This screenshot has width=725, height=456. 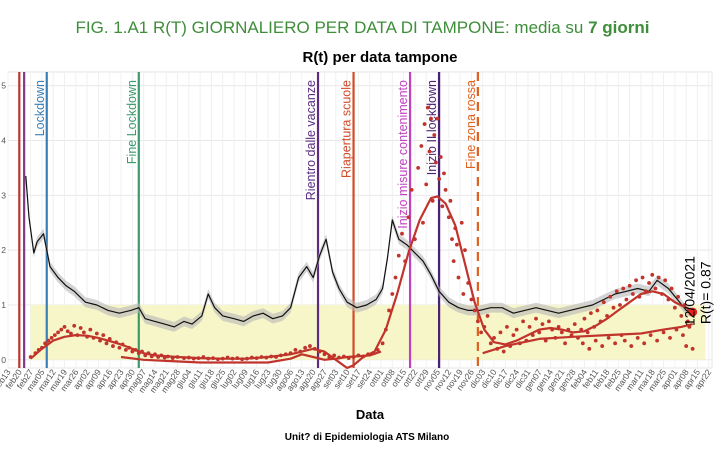 What do you see at coordinates (367, 437) in the screenshot?
I see `figure-footer: Unit? di Epidemiologia ATS Milano` at bounding box center [367, 437].